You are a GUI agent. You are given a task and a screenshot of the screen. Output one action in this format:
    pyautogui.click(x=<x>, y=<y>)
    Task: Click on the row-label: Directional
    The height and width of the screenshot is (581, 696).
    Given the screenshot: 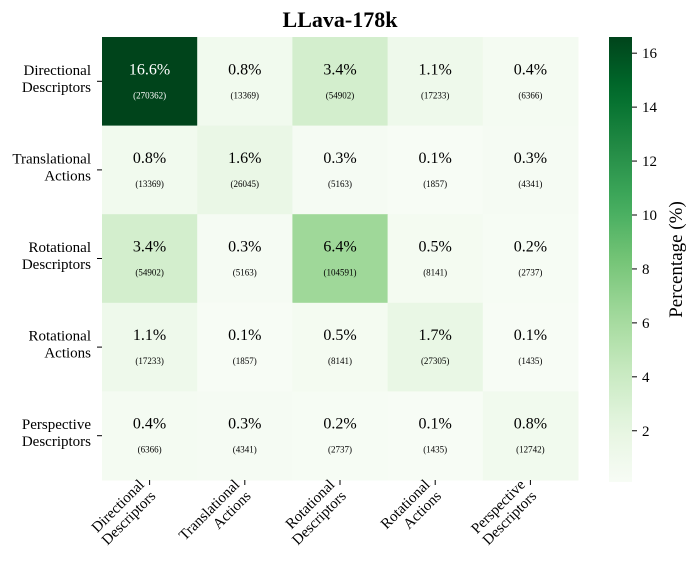 What is the action you would take?
    pyautogui.click(x=57, y=71)
    